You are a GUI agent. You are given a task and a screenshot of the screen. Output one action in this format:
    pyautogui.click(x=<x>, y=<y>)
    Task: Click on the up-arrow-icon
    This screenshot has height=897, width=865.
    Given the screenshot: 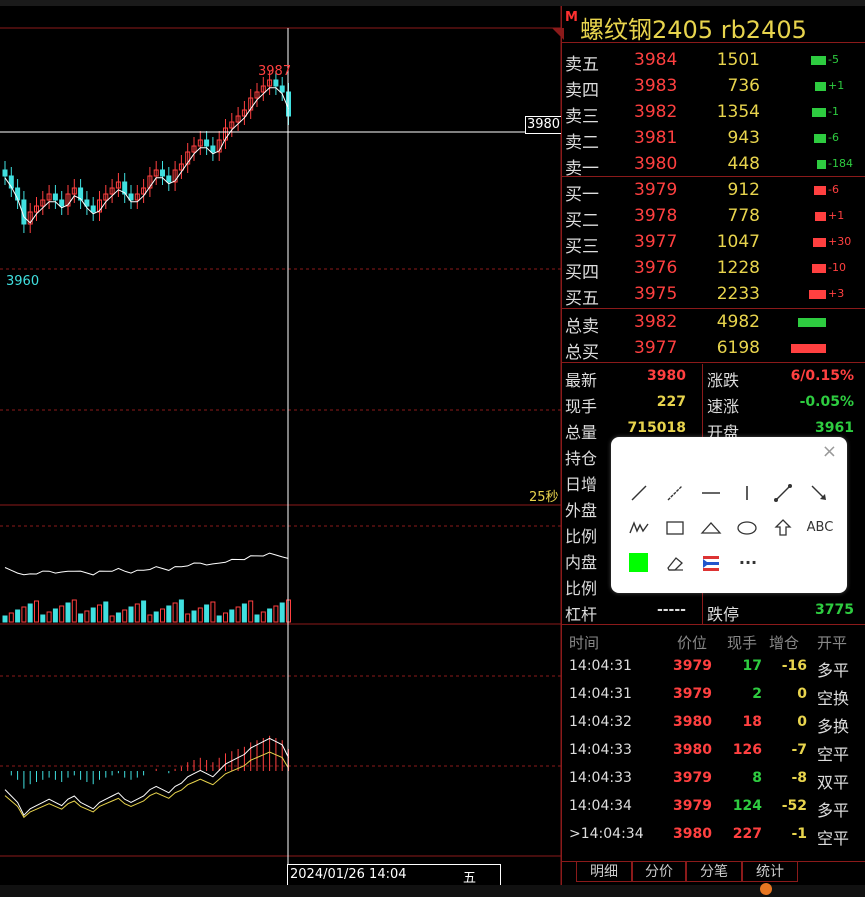 What is the action you would take?
    pyautogui.click(x=783, y=528)
    